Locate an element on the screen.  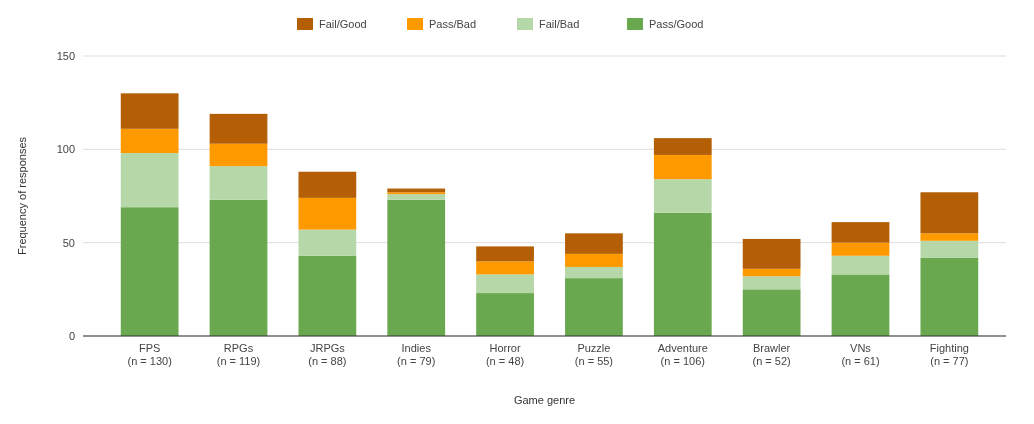
legend-label: Pass/Good is located at coordinates (676, 24).